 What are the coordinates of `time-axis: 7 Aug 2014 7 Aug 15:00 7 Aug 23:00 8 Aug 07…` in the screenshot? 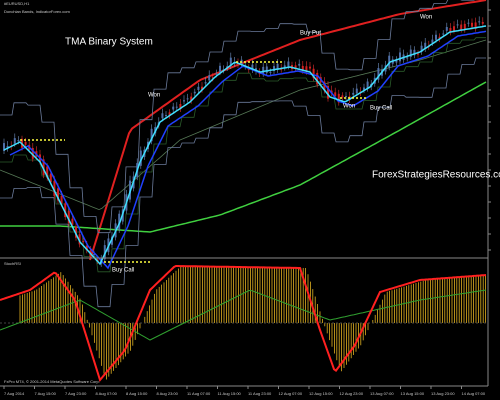 It's located at (244, 391).